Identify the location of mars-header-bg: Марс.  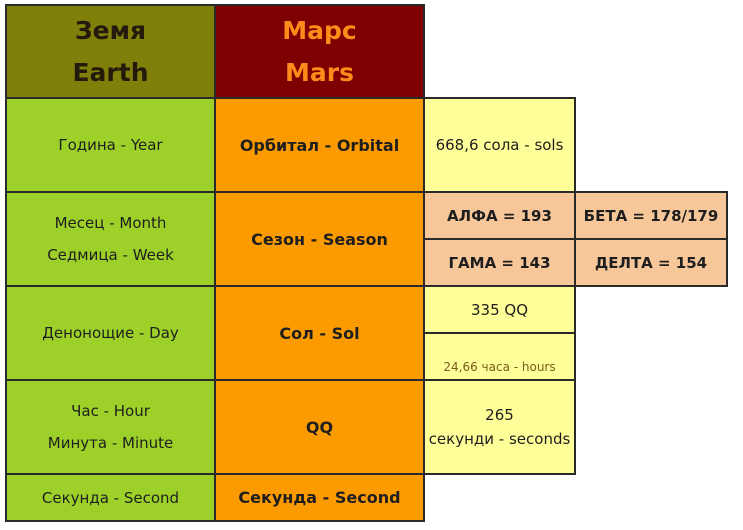
(319, 30).